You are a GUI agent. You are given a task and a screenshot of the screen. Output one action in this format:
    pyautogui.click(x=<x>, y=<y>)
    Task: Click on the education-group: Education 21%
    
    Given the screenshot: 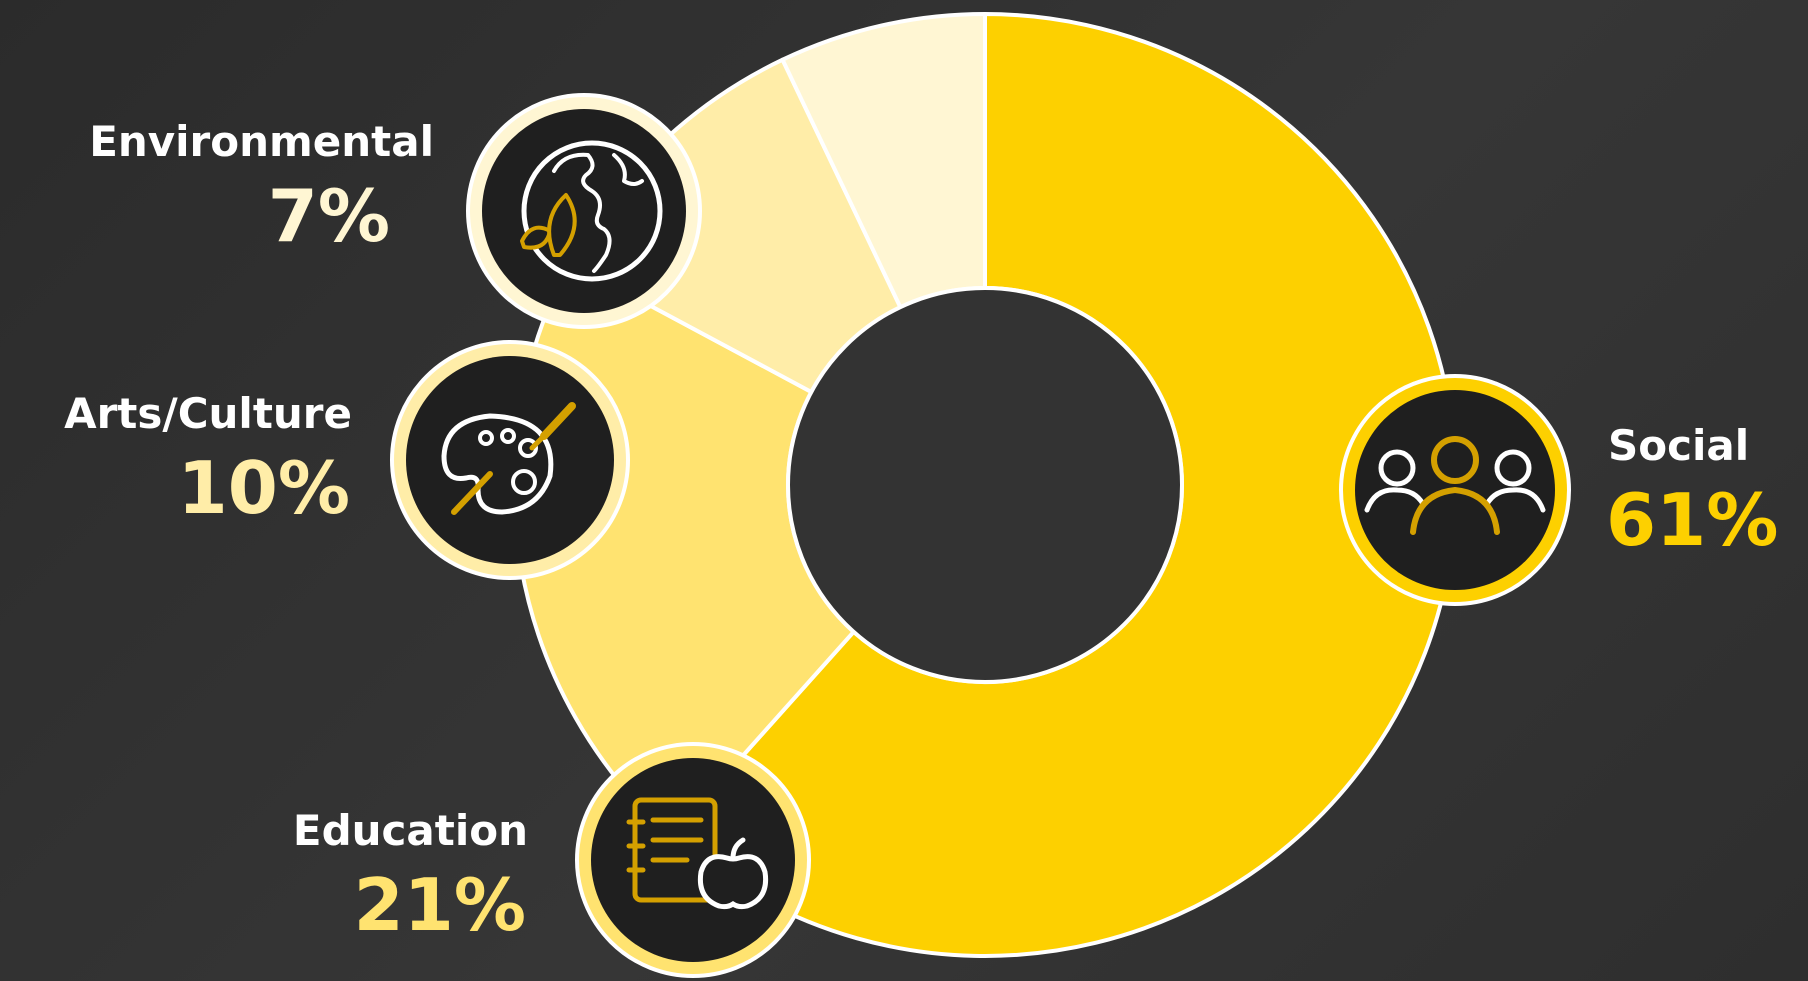 What is the action you would take?
    pyautogui.click(x=552, y=860)
    